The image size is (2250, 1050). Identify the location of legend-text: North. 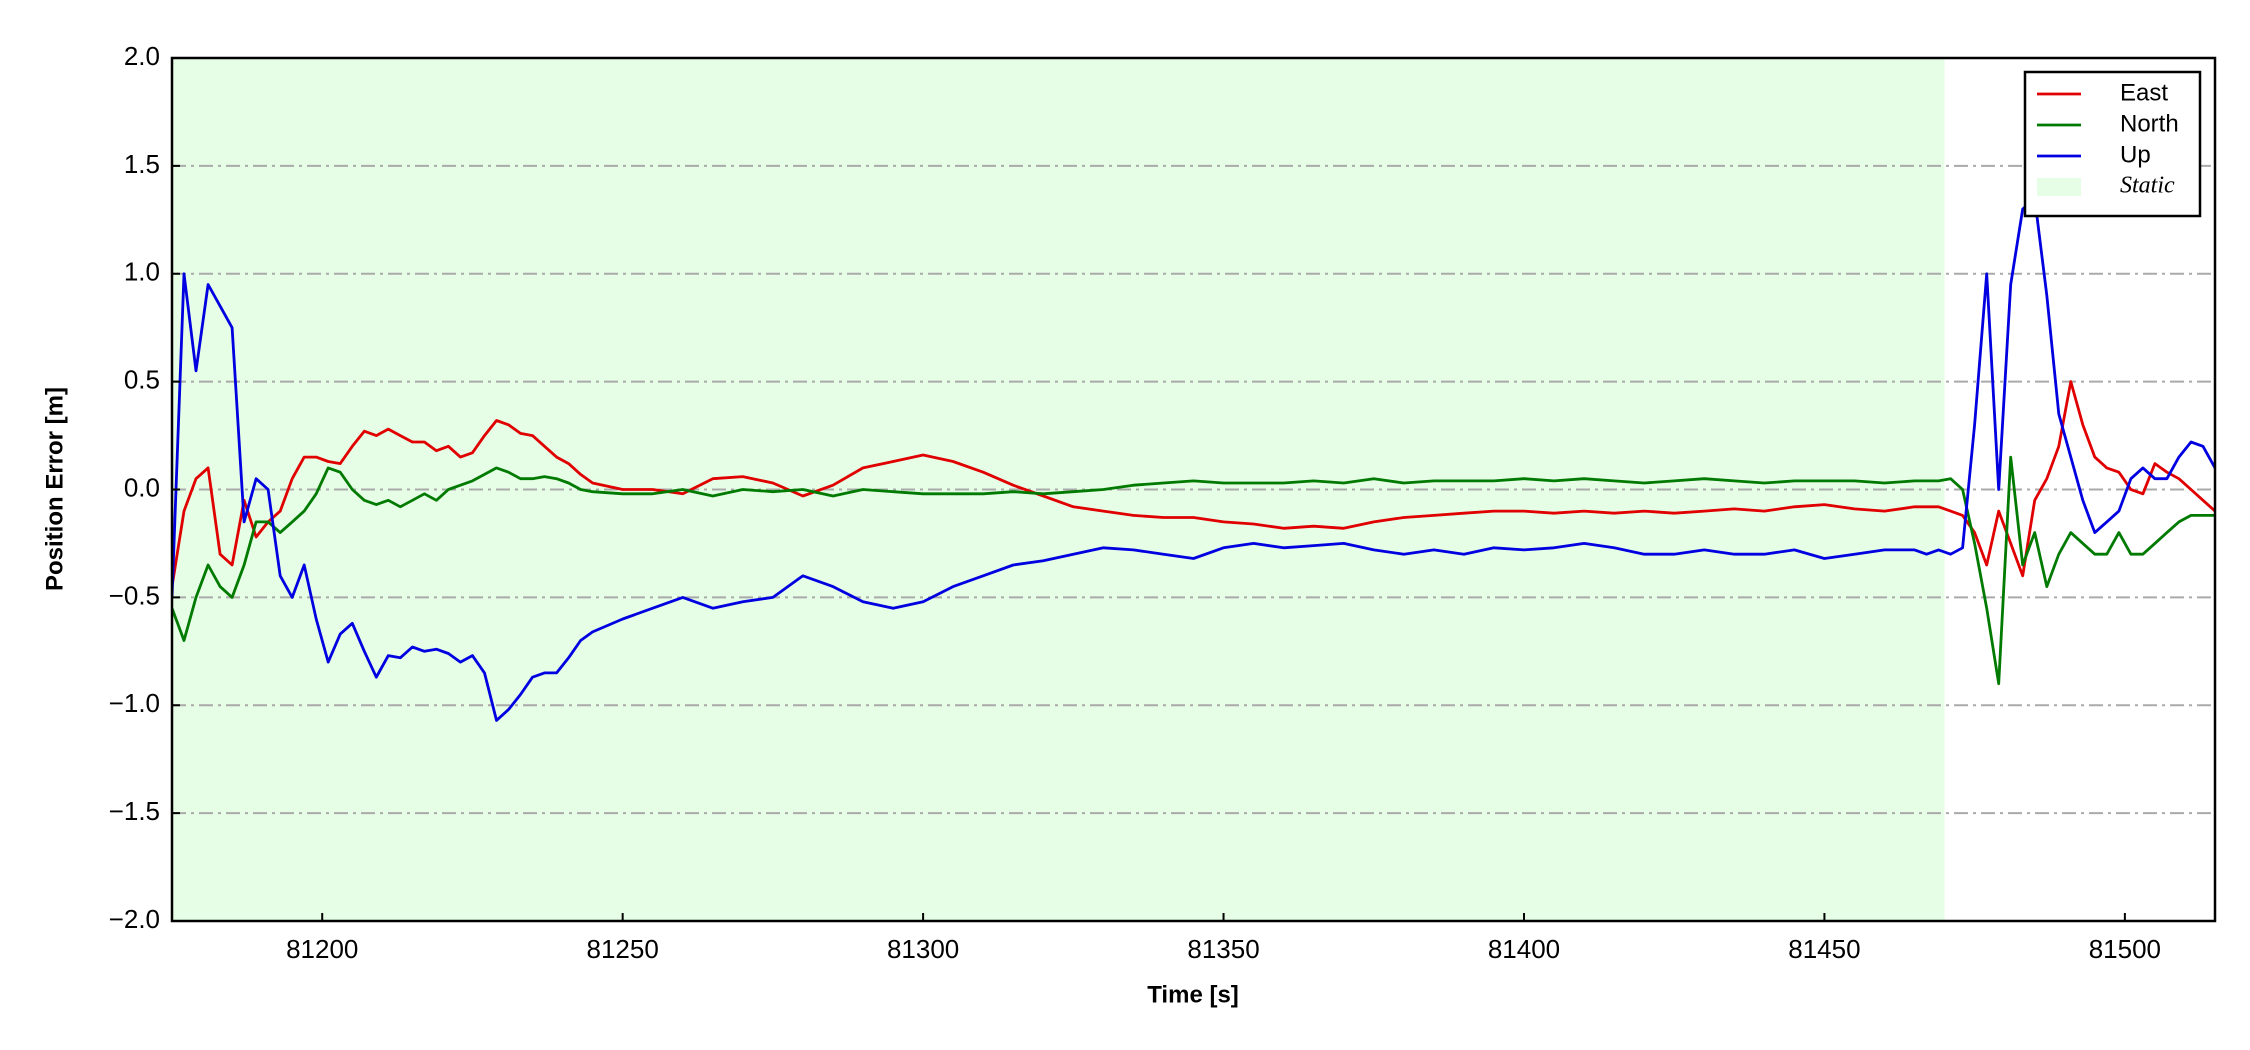
(2149, 123).